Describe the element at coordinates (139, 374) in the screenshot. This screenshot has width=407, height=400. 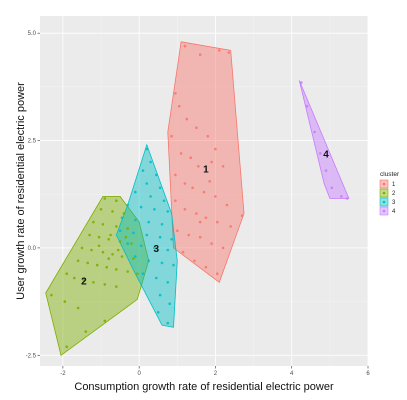
I see `x-tick-label: 0` at that location.